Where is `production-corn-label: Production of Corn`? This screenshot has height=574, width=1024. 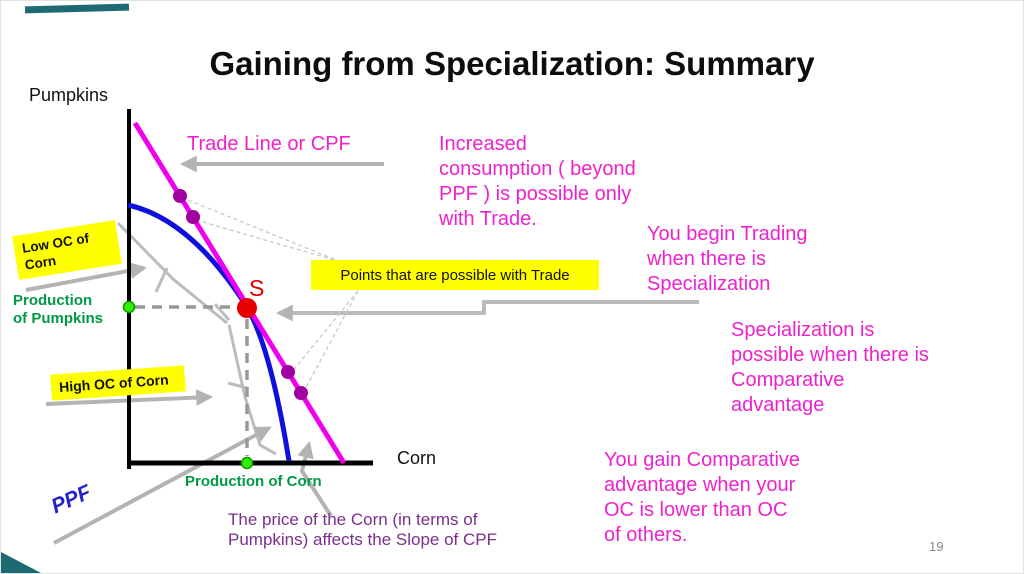
production-corn-label: Production of Corn is located at coordinates (253, 481).